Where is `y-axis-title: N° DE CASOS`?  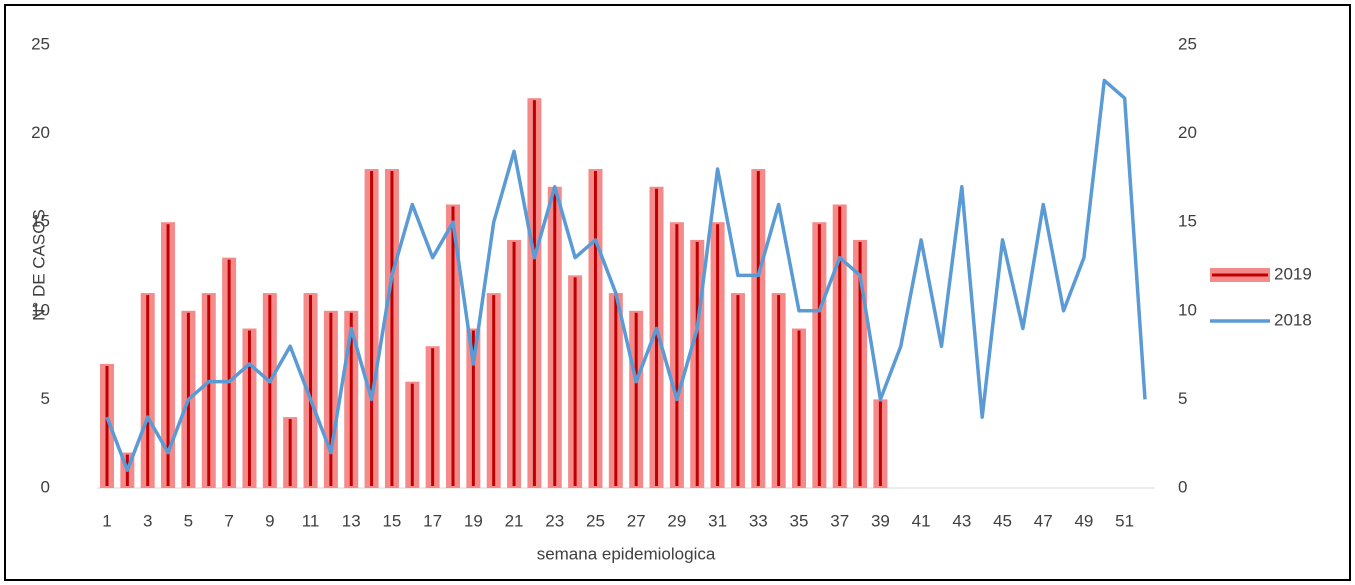 y-axis-title: N° DE CASOS is located at coordinates (38, 265).